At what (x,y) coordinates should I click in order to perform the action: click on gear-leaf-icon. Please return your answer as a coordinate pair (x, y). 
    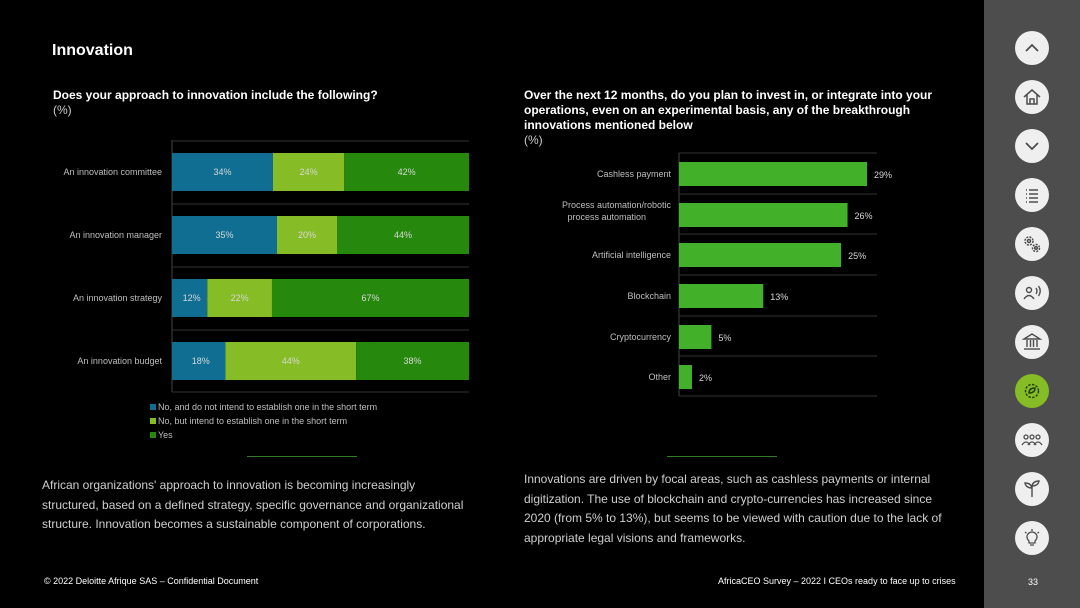
    Looking at the image, I should click on (1032, 391).